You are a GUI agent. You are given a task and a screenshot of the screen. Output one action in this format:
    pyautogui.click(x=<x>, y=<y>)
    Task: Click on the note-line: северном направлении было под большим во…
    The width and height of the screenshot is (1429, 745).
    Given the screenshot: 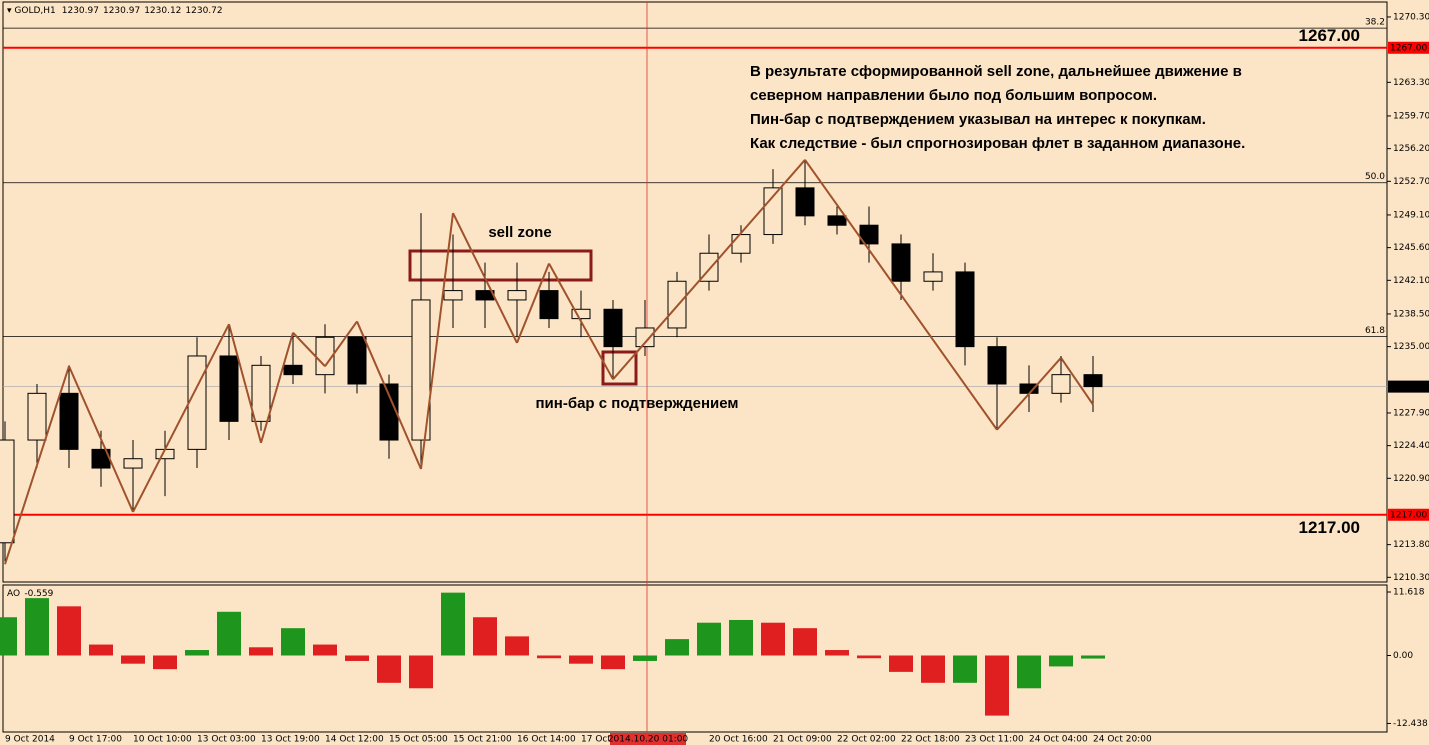 What is the action you would take?
    pyautogui.click(x=953, y=95)
    